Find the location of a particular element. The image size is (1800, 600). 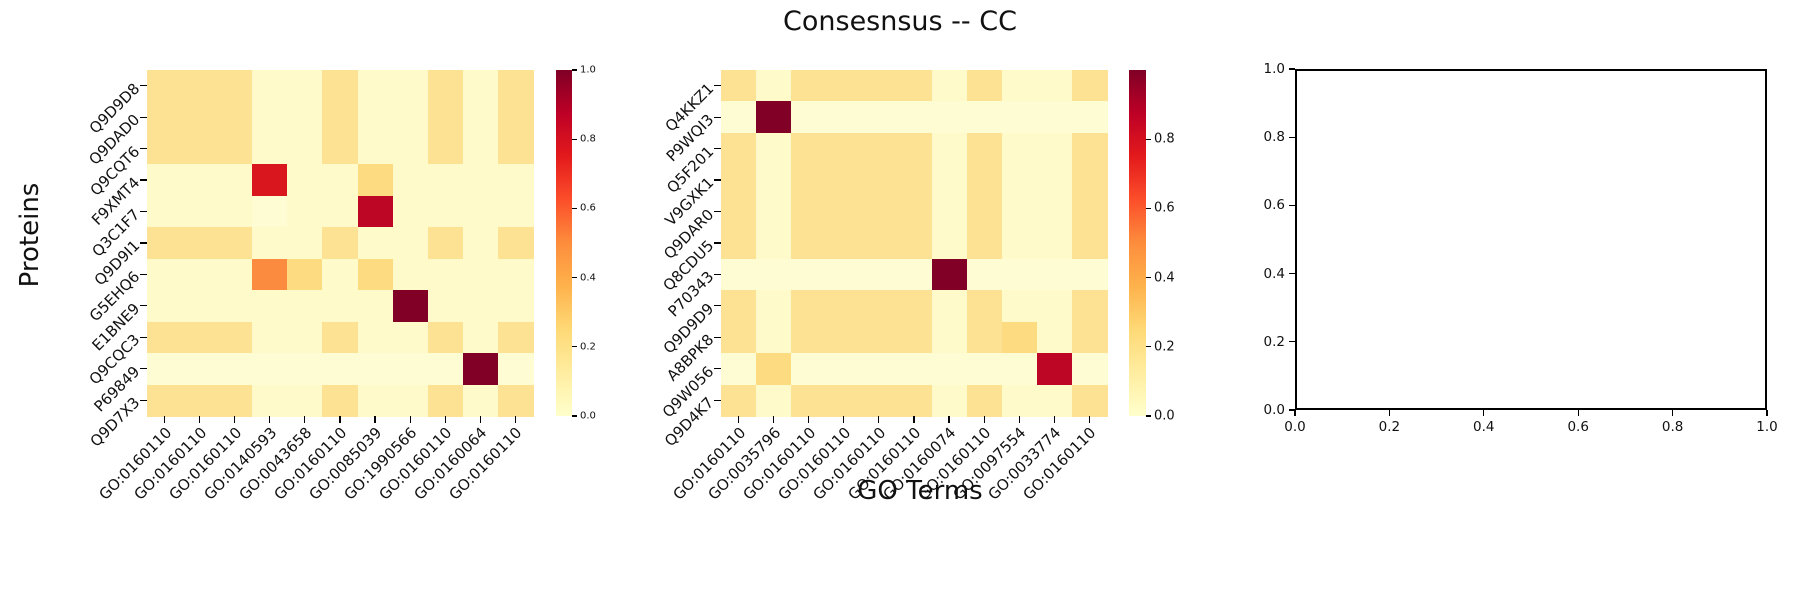

y-tick-label: 1.0 is located at coordinates (1274, 69).